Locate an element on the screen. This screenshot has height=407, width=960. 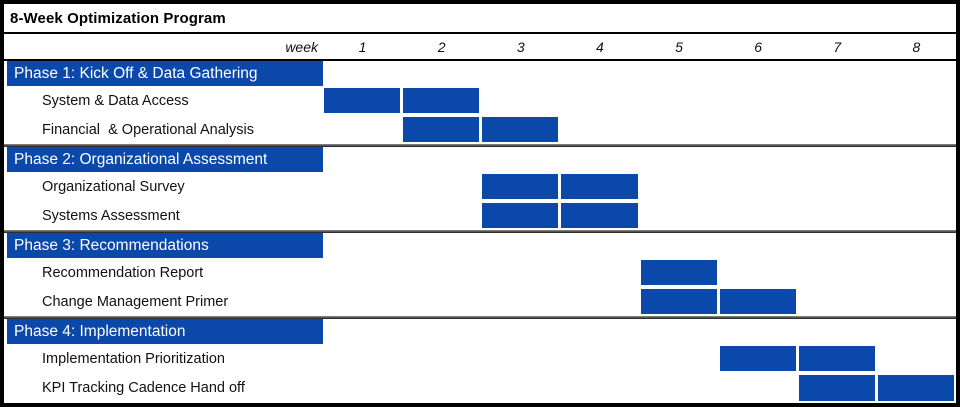
task-label: Change Management Primer is located at coordinates (135, 301).